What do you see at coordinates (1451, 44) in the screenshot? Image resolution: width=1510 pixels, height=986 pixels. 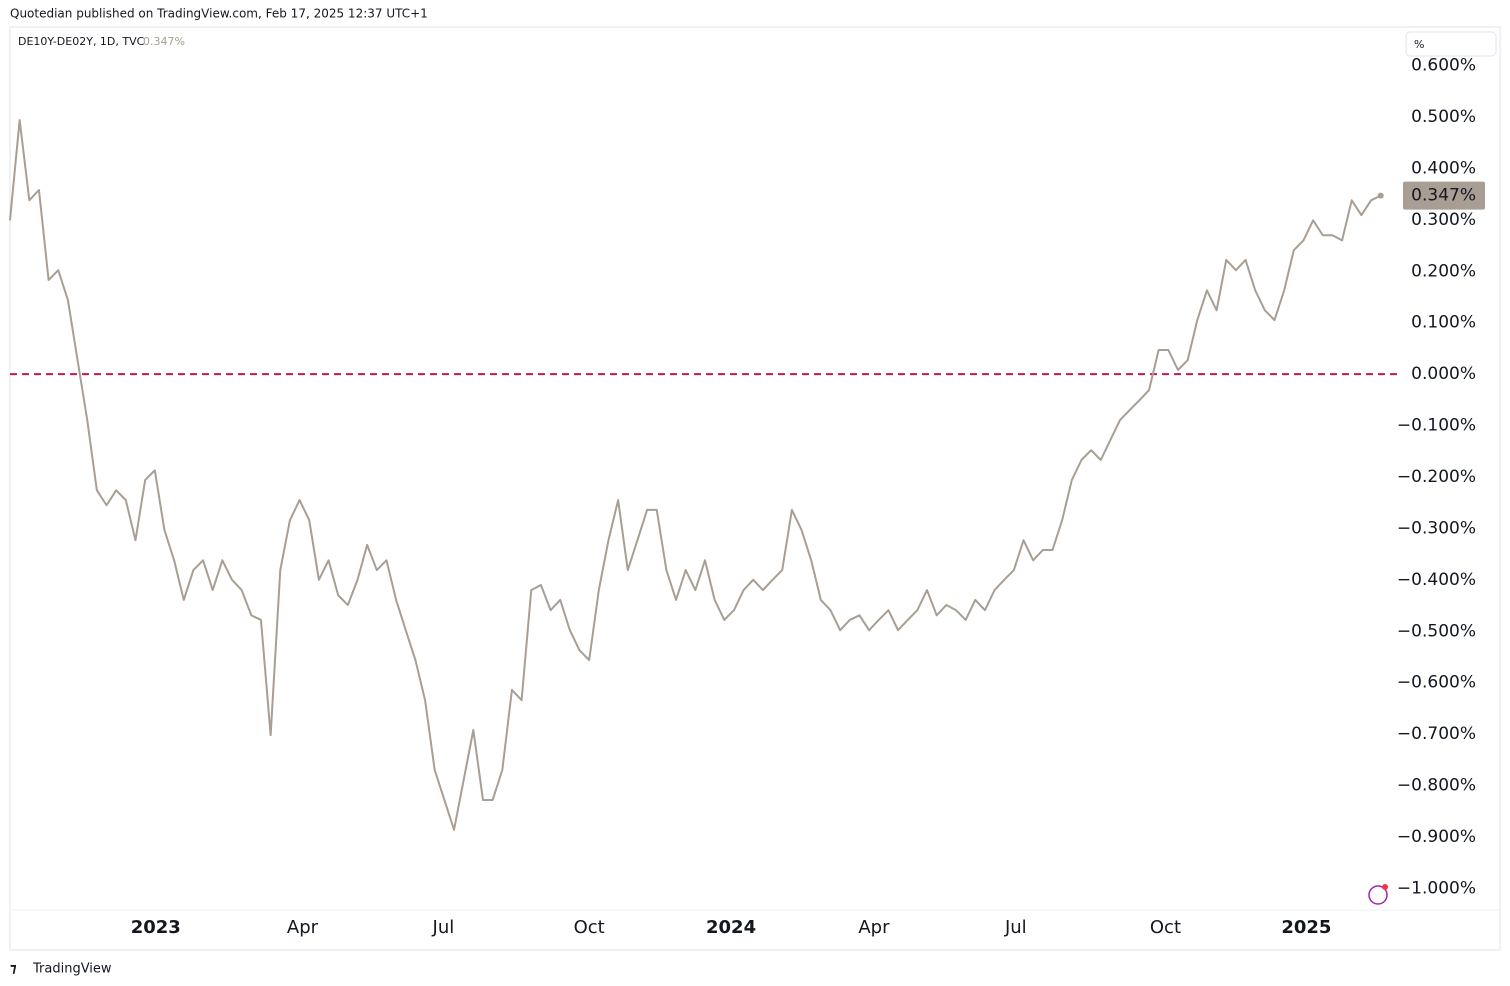 I see `scale-mode-button` at bounding box center [1451, 44].